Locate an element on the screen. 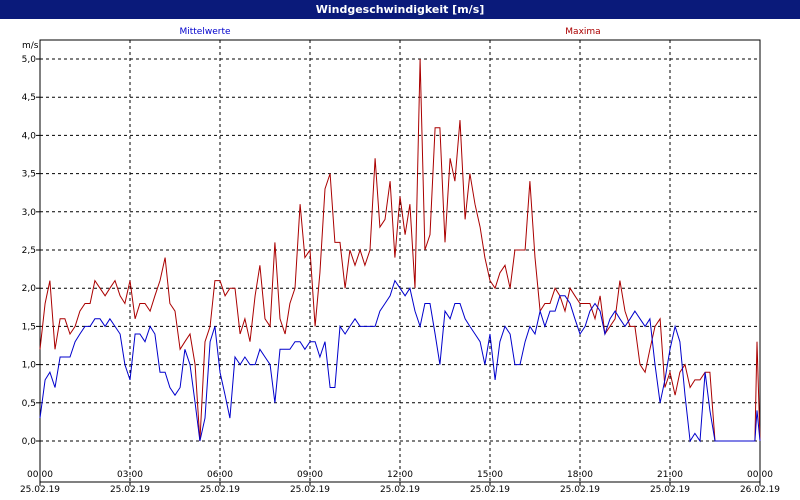 The width and height of the screenshot is (800, 500). x-tick-label-time: 09:00 is located at coordinates (310, 475).